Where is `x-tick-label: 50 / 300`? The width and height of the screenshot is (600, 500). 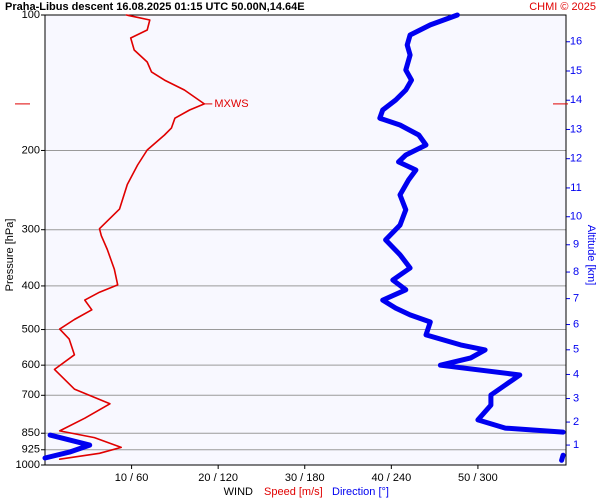
x-tick-label: 50 / 300 is located at coordinates (478, 478).